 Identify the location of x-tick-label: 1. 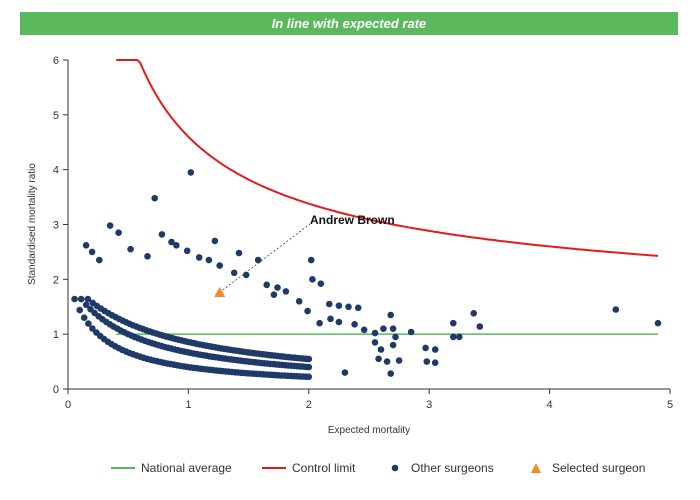
(188, 405).